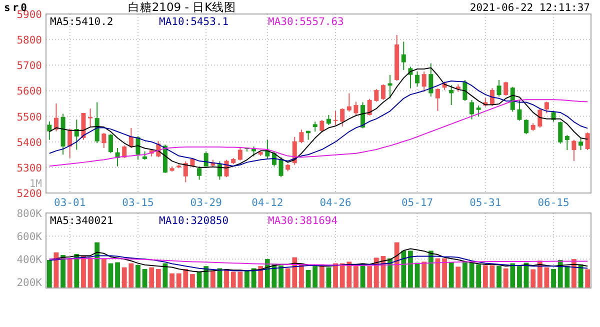 This screenshot has height=327, width=600. Describe the element at coordinates (29, 260) in the screenshot. I see `y-tick-label: 400K` at that location.